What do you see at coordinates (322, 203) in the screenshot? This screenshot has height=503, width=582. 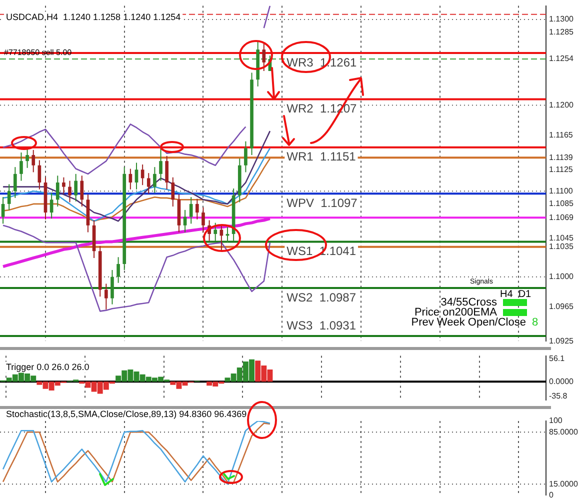 I see `ref-line-label: WPV 1.1097` at bounding box center [322, 203].